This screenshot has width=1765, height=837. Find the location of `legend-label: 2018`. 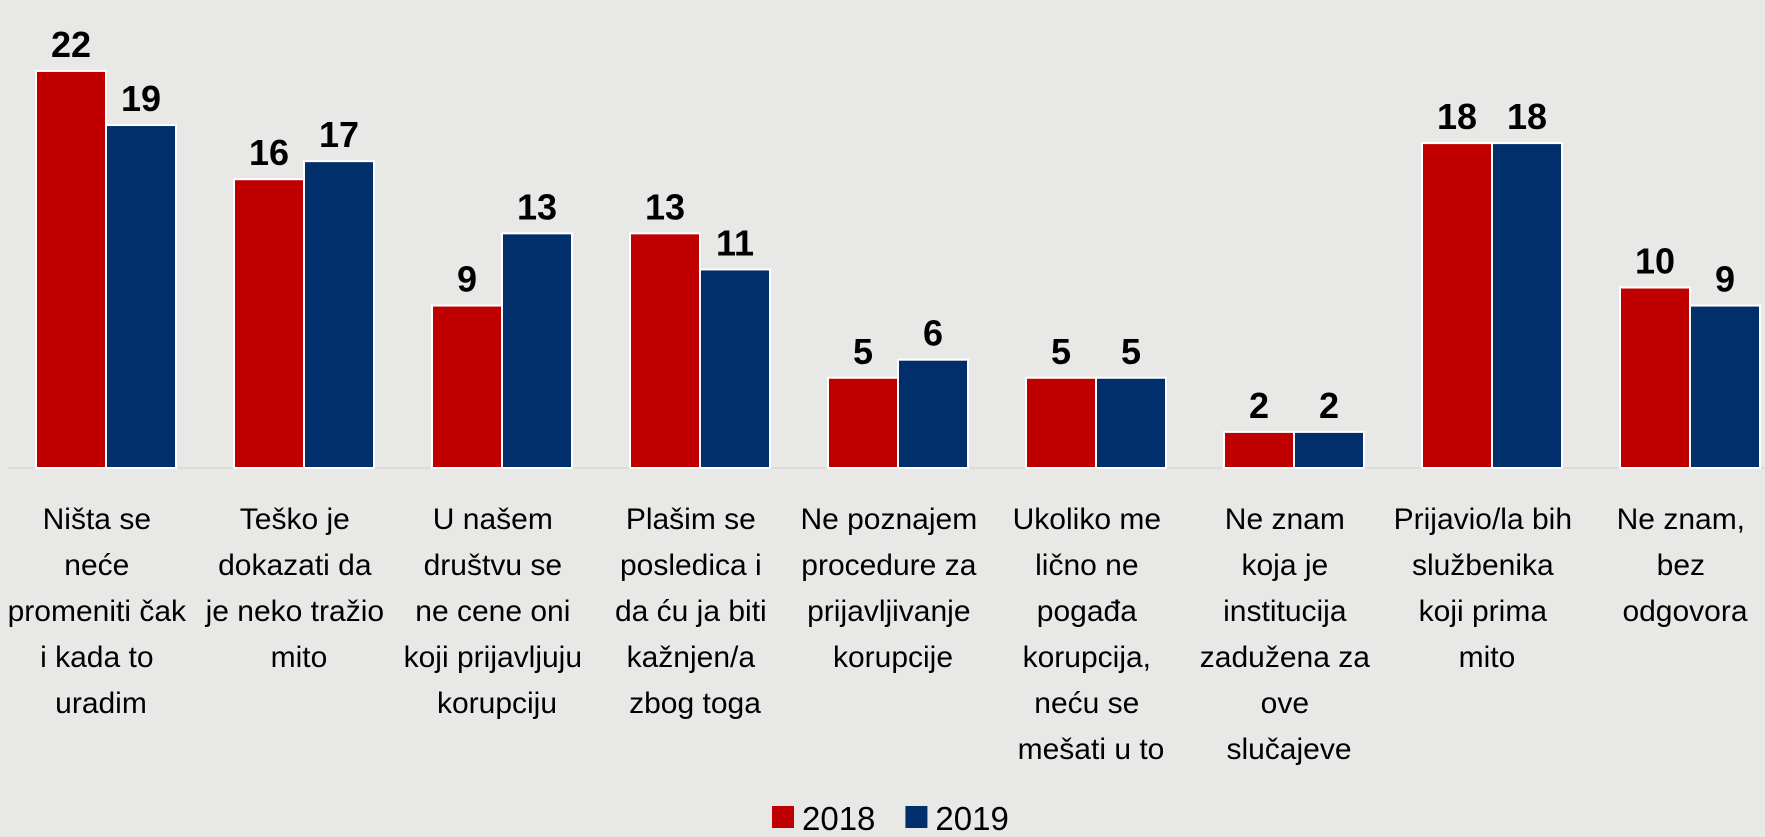

legend-label: 2018 is located at coordinates (838, 818).